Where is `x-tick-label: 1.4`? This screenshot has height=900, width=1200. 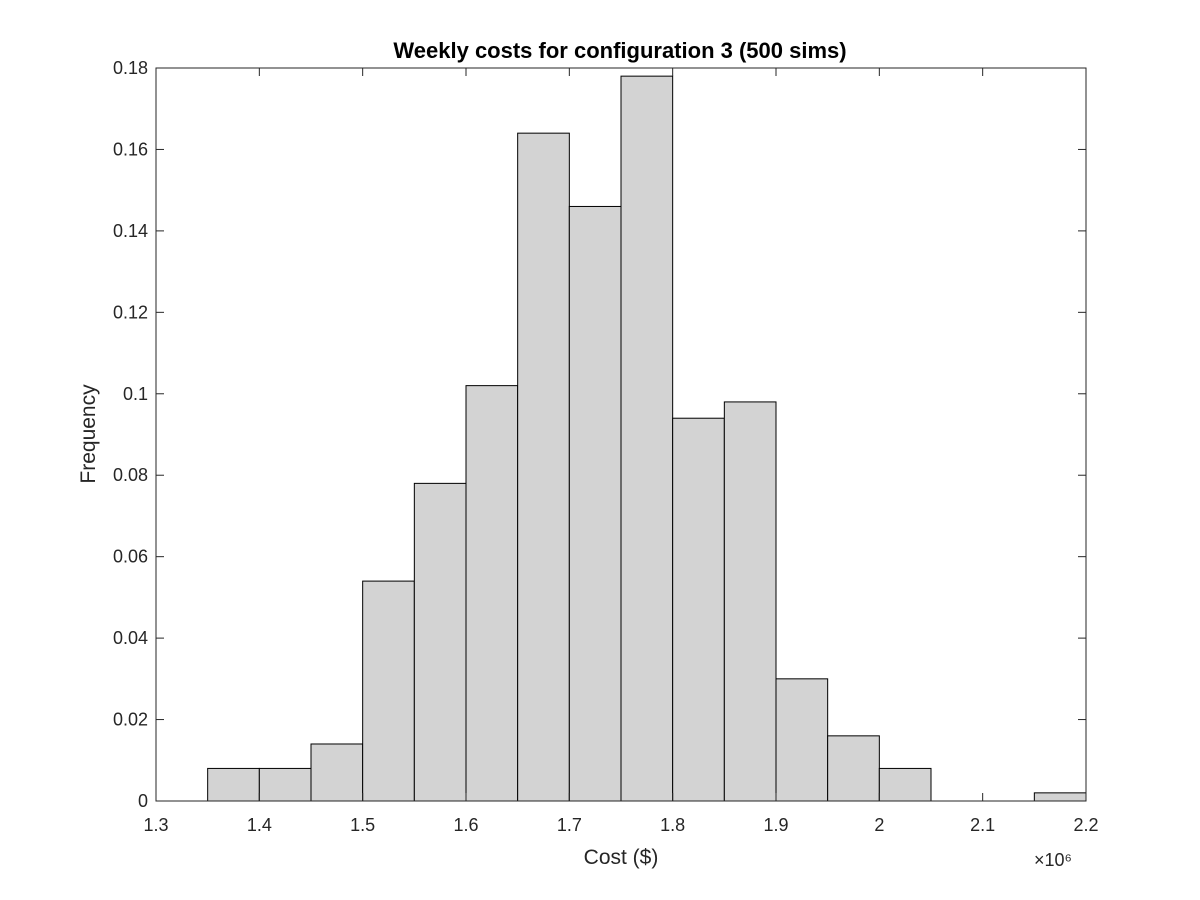 x-tick-label: 1.4 is located at coordinates (259, 825).